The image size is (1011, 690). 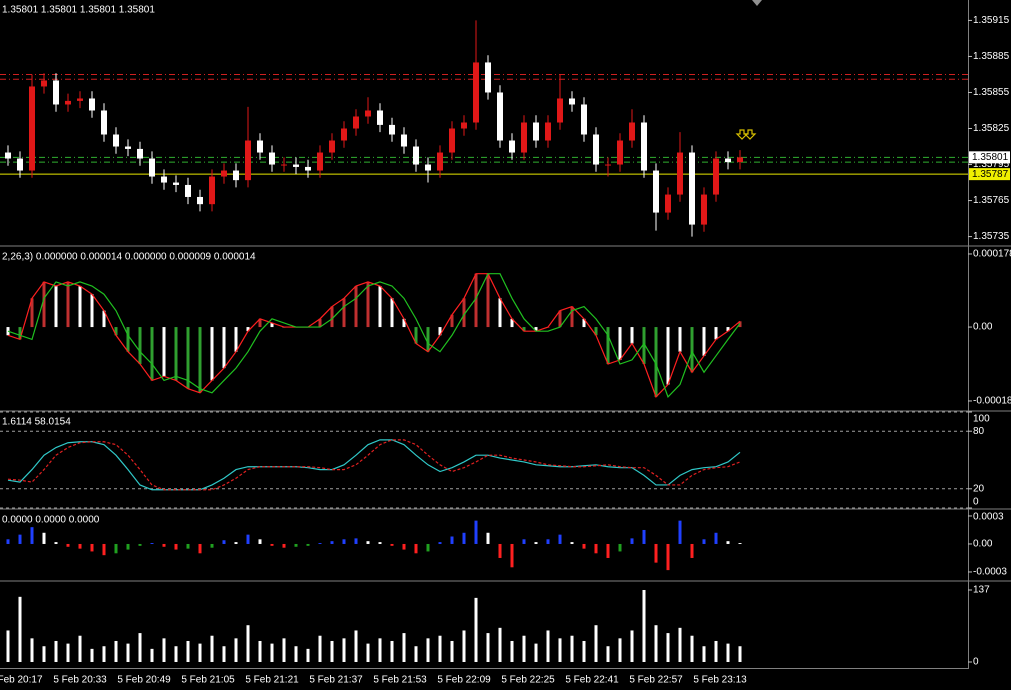 What do you see at coordinates (990, 157) in the screenshot?
I see `price-label: 1.35801` at bounding box center [990, 157].